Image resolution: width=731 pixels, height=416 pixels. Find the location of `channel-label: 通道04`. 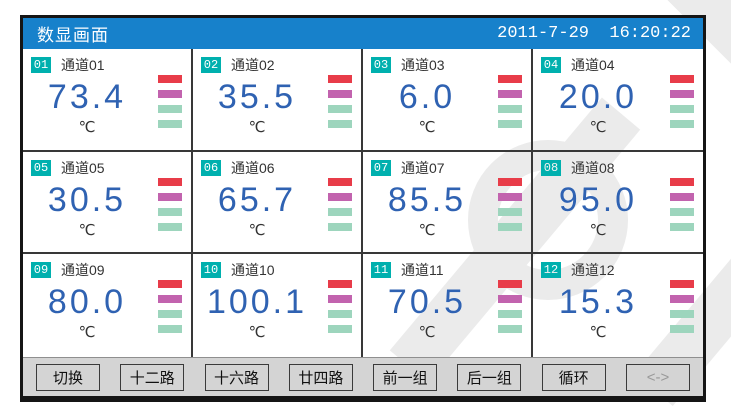

channel-label: 通道04 is located at coordinates (593, 65).